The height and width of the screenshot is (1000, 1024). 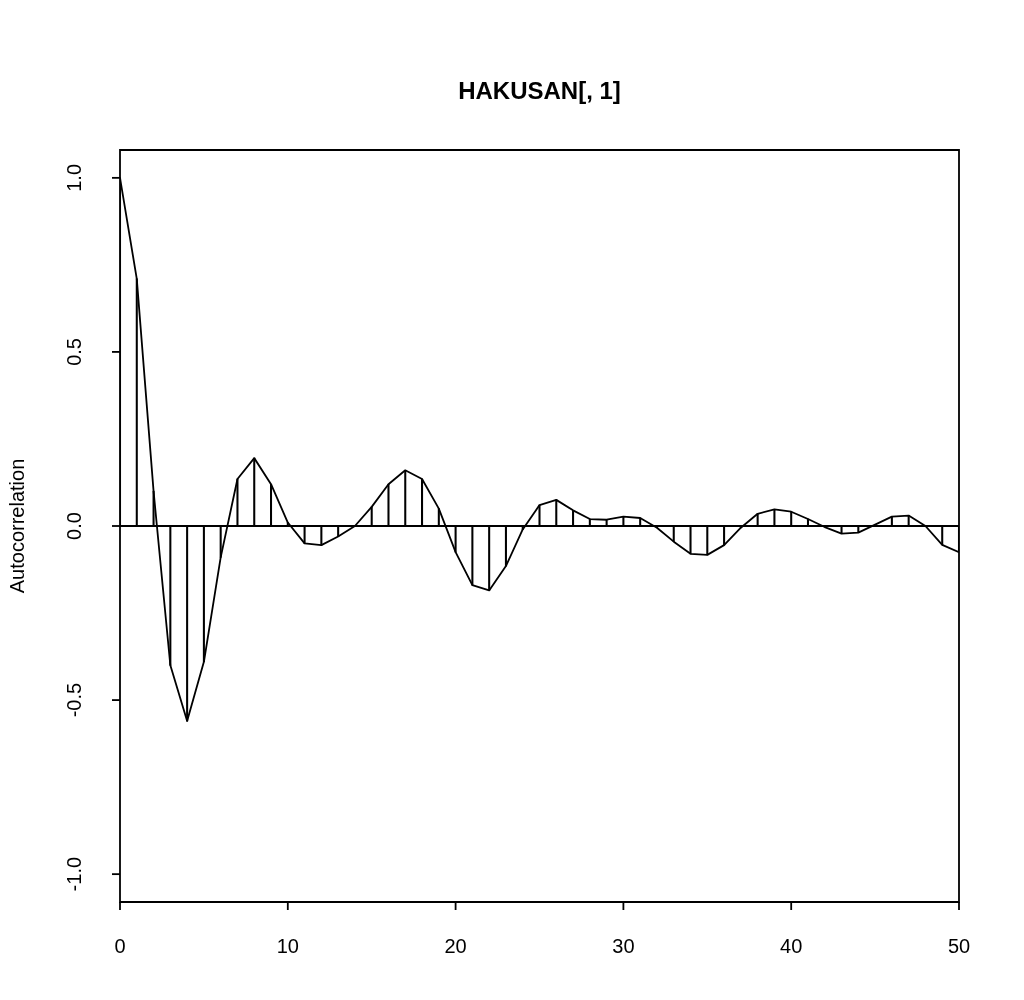 What do you see at coordinates (287, 945) in the screenshot?
I see `x-tick-label: 10` at bounding box center [287, 945].